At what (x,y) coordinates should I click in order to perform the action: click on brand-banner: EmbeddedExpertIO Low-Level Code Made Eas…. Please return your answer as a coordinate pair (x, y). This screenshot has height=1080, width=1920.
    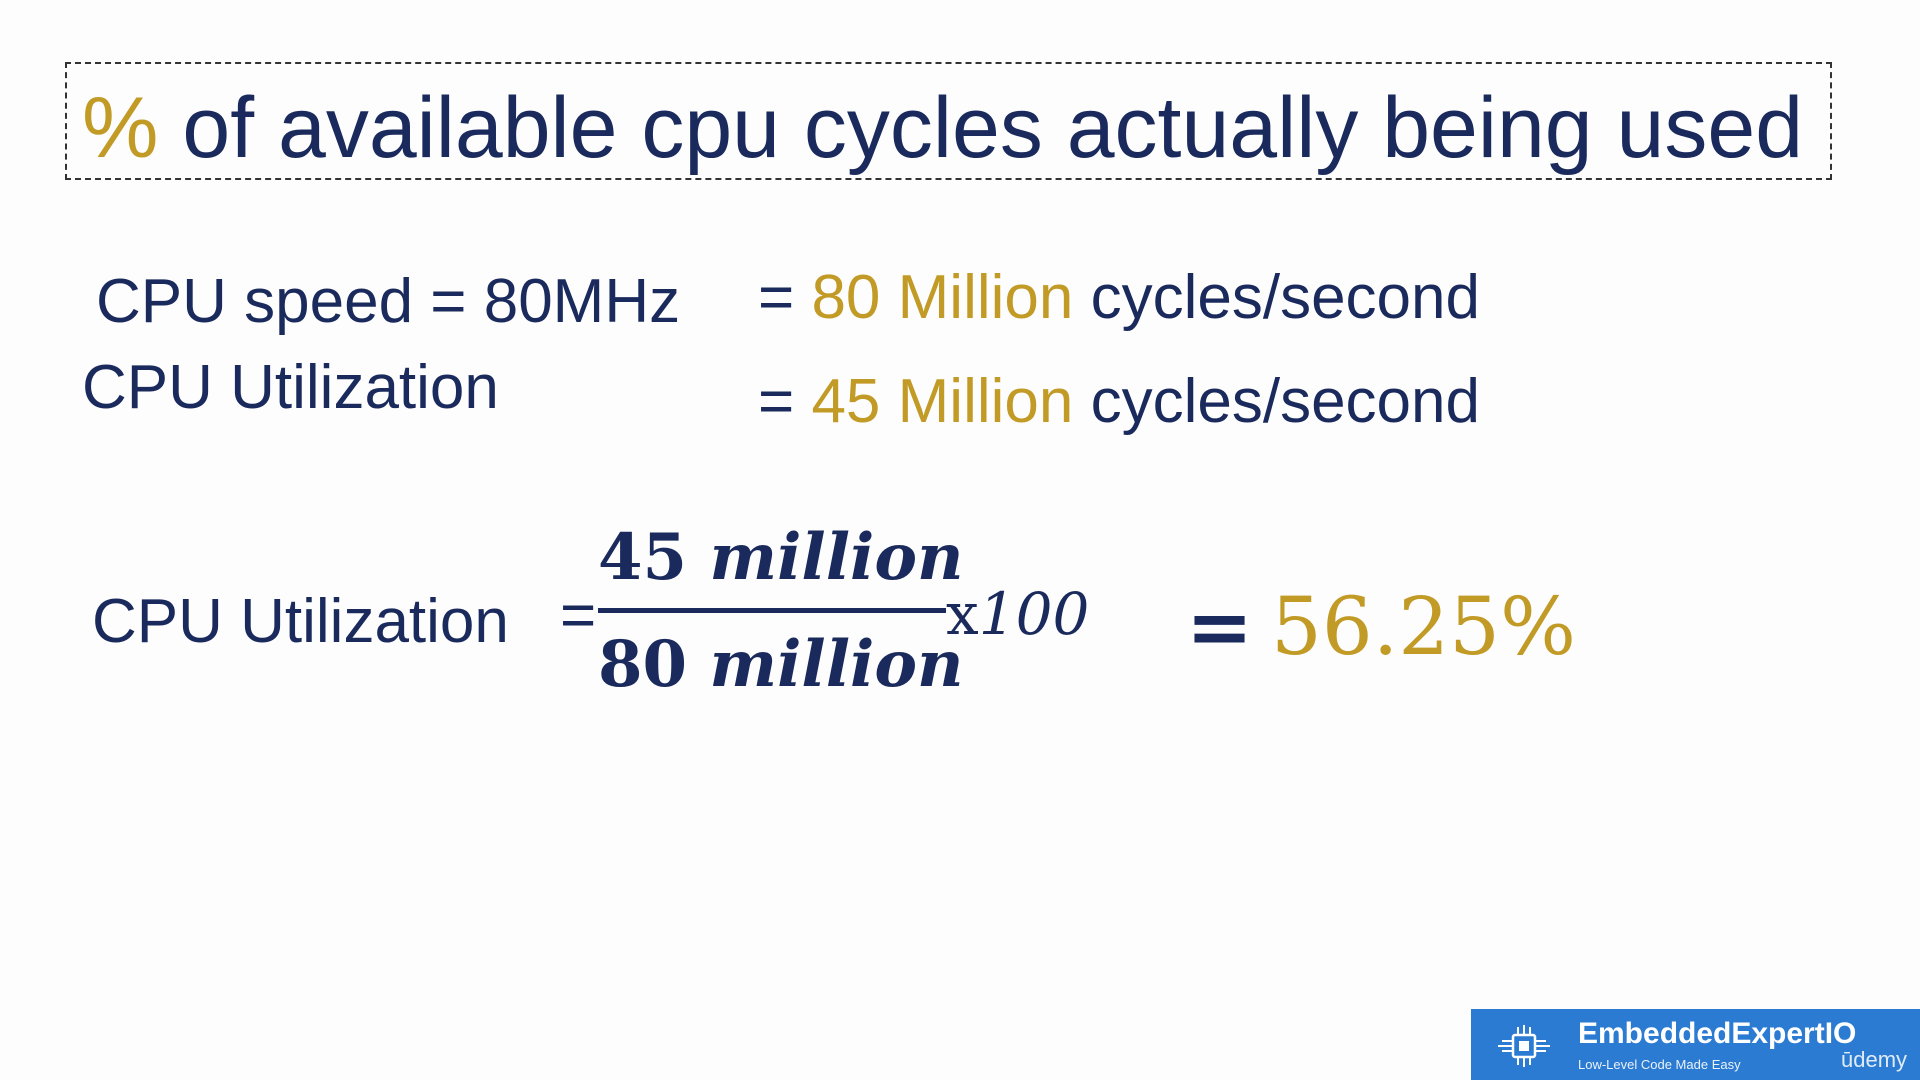
    Looking at the image, I should click on (1695, 1044).